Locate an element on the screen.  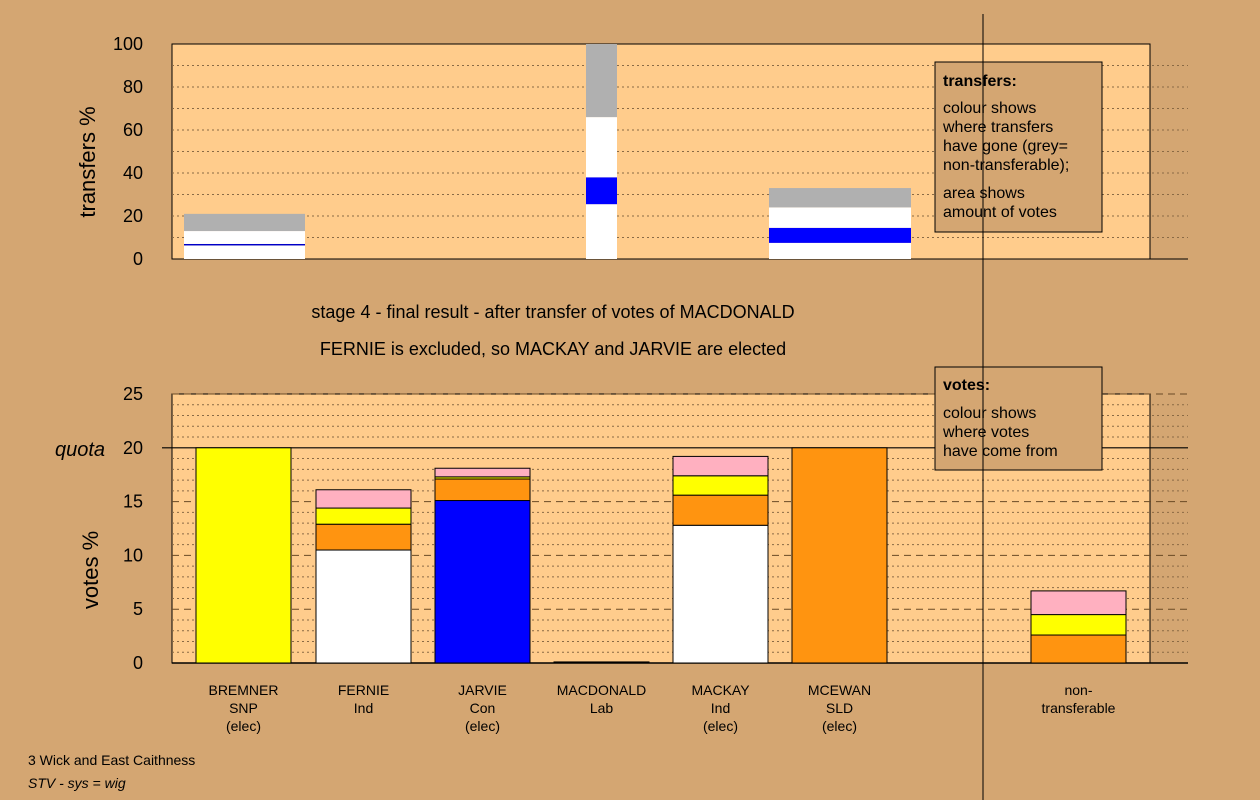
candidate-label: Lab is located at coordinates (602, 708).